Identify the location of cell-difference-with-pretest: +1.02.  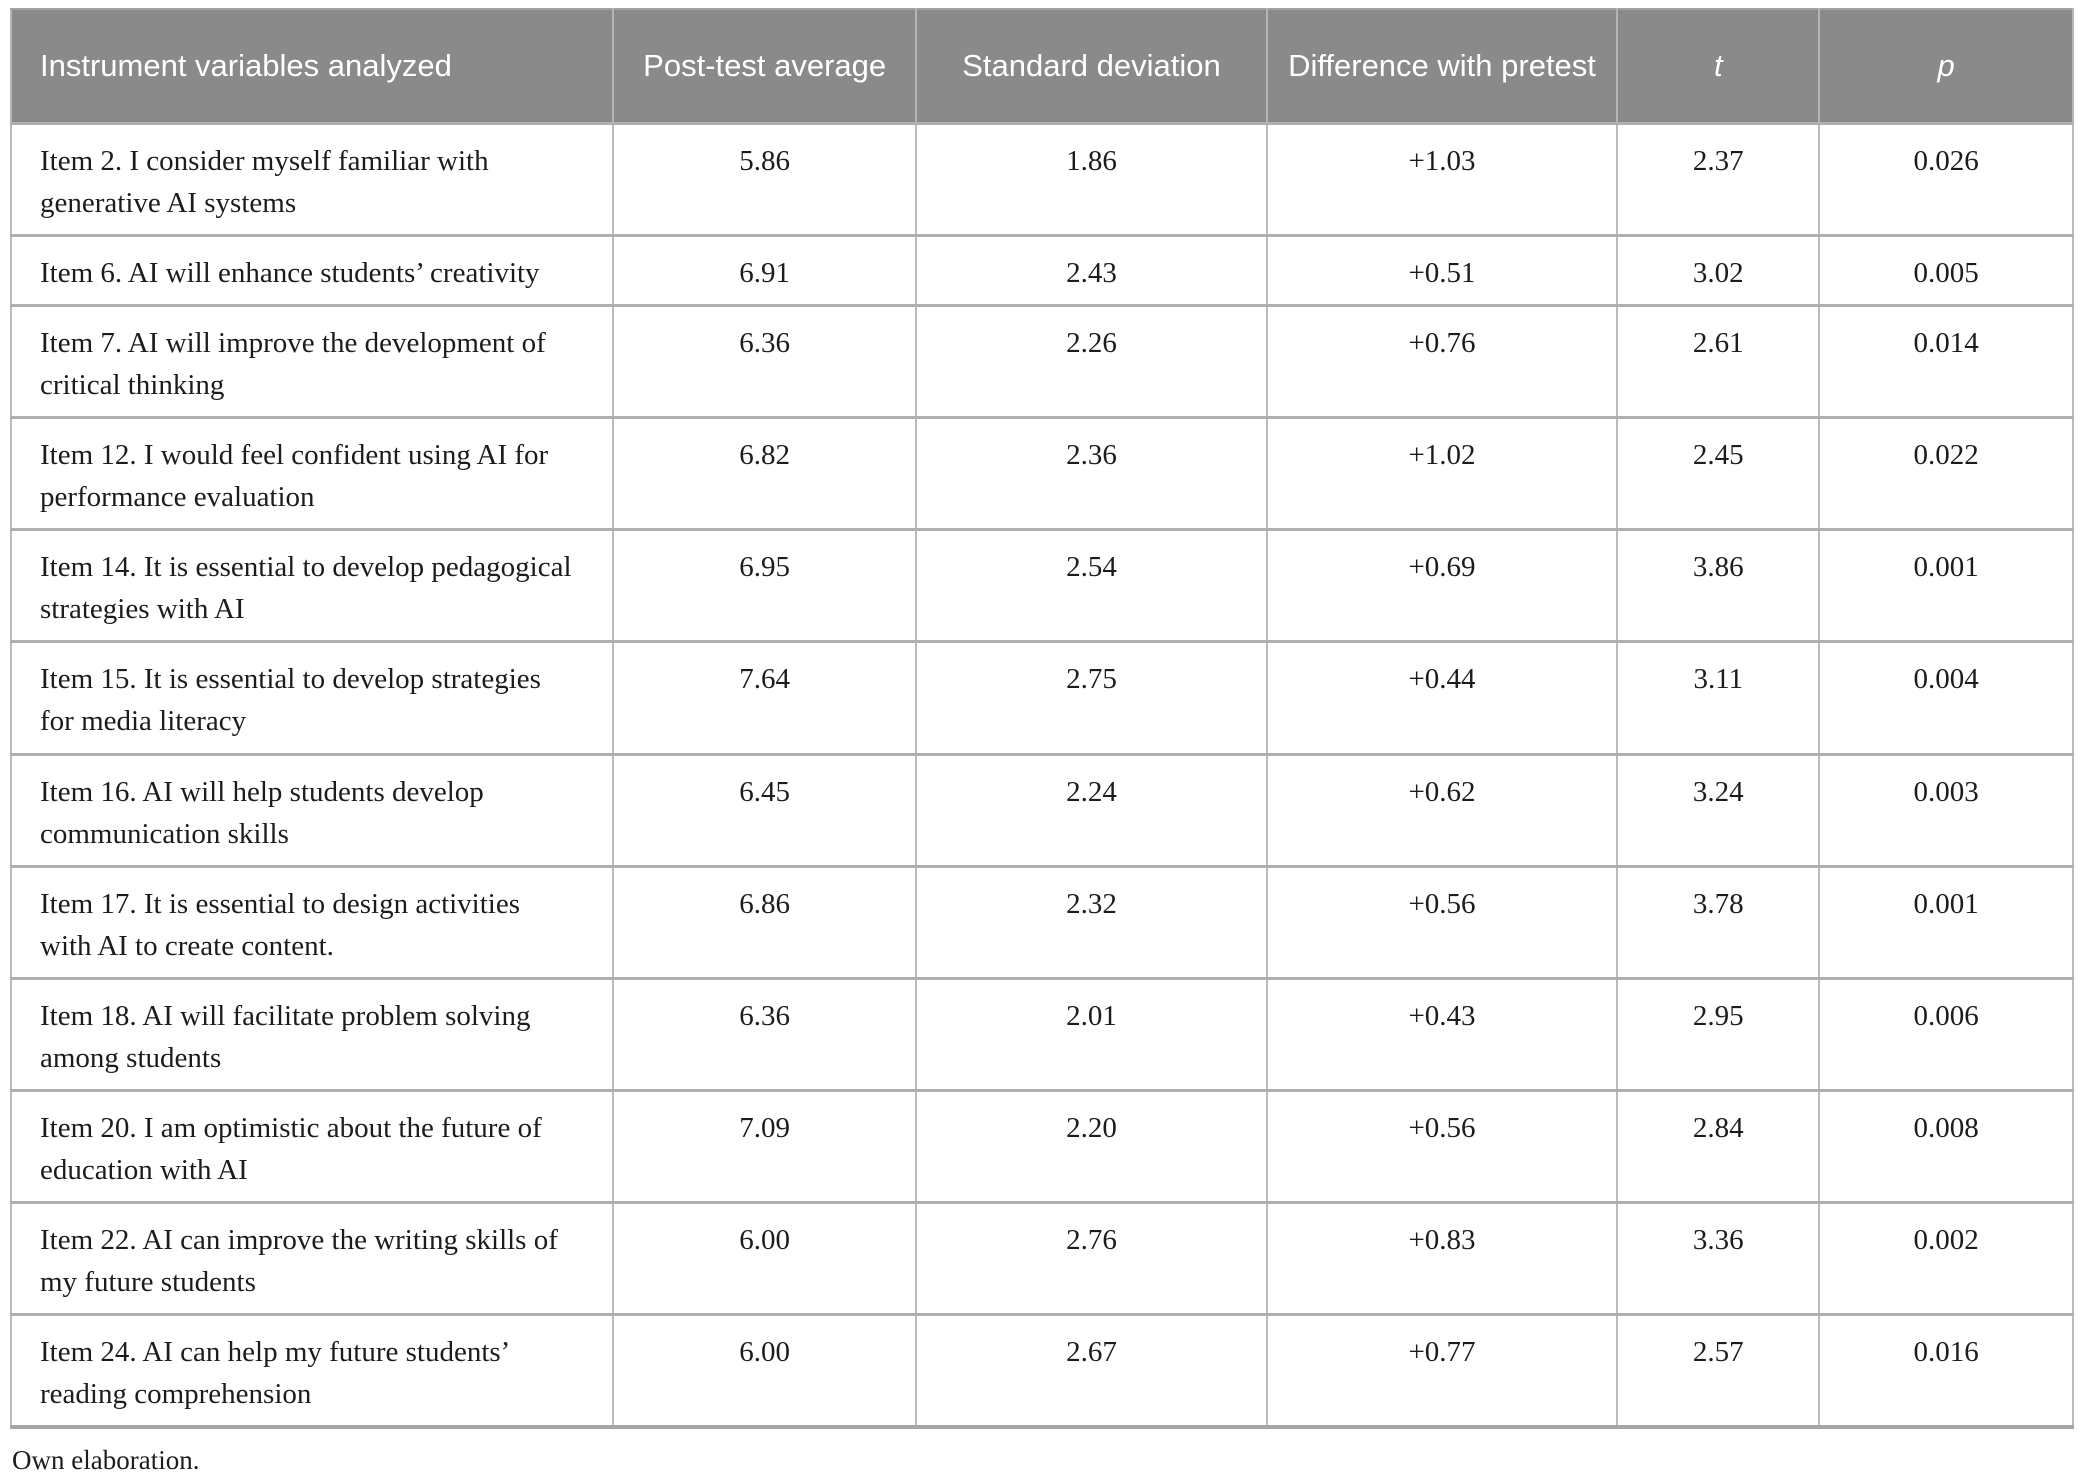
(1442, 474).